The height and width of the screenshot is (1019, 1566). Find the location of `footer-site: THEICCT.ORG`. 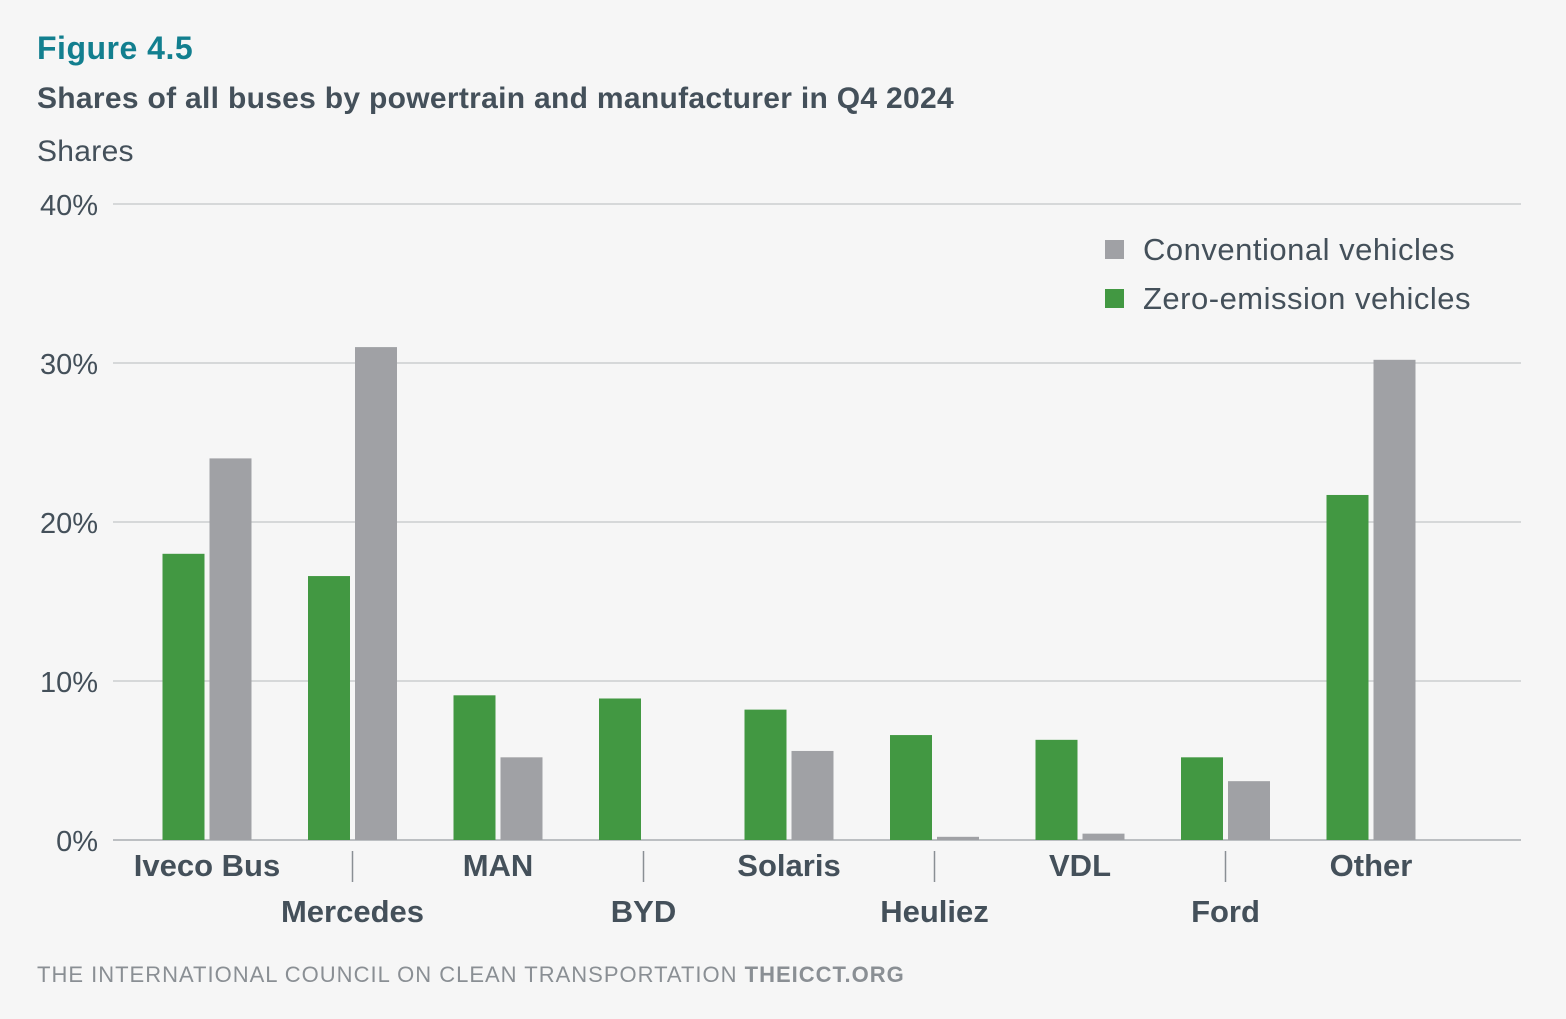

footer-site: THEICCT.ORG is located at coordinates (824, 974).